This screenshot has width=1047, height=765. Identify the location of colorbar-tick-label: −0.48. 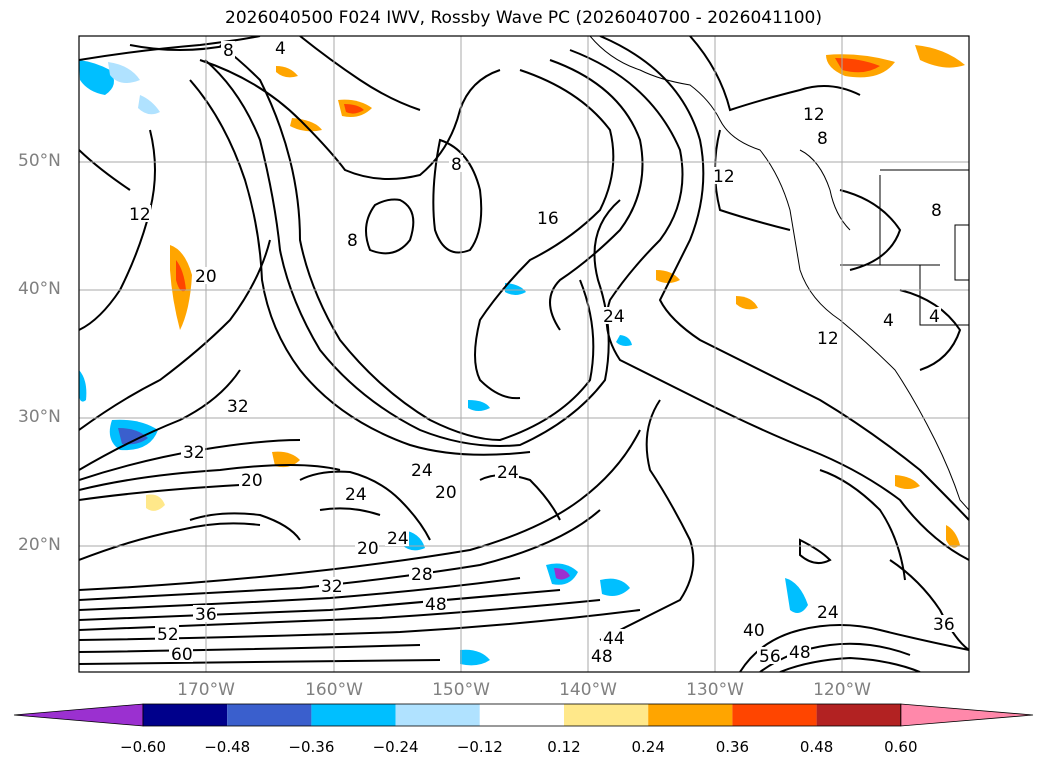
(227, 747).